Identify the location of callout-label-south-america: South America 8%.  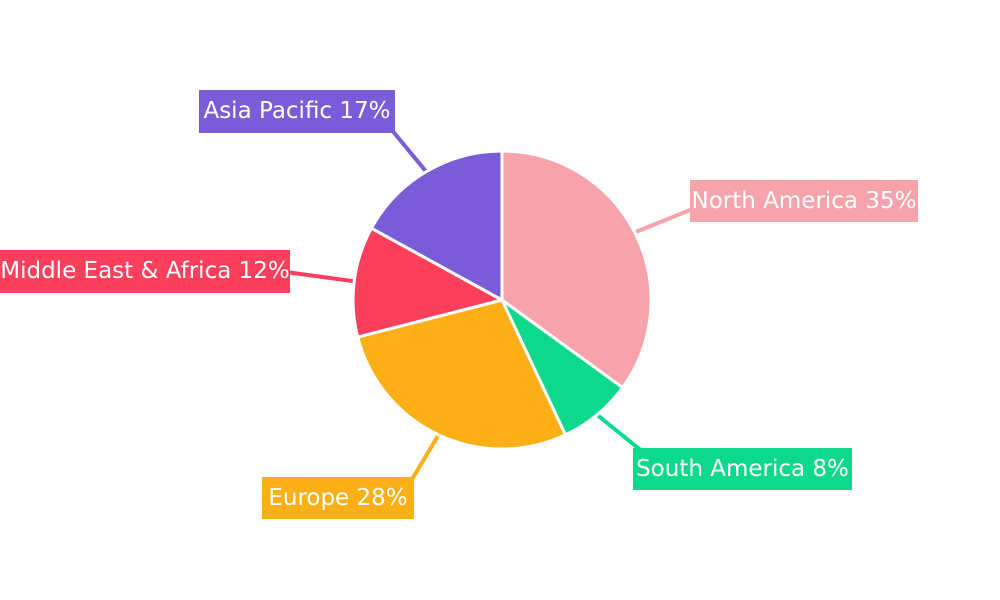
(742, 469).